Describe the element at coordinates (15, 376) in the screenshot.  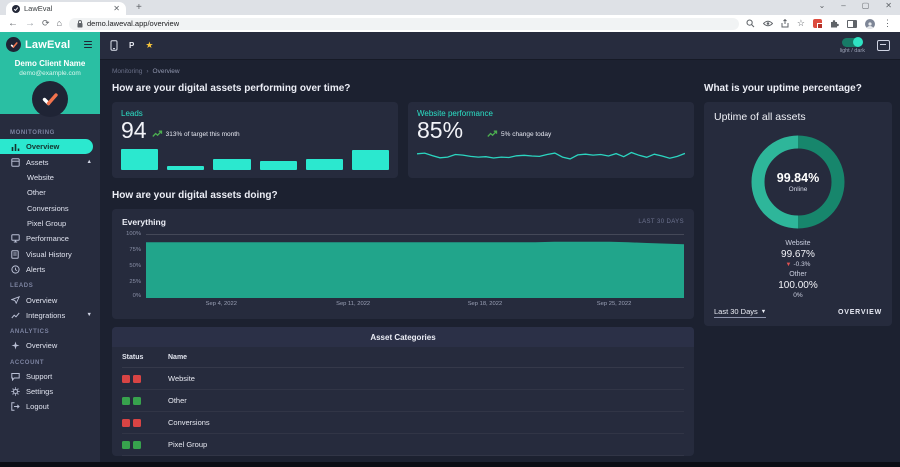
I see `chat-bubble-icon` at that location.